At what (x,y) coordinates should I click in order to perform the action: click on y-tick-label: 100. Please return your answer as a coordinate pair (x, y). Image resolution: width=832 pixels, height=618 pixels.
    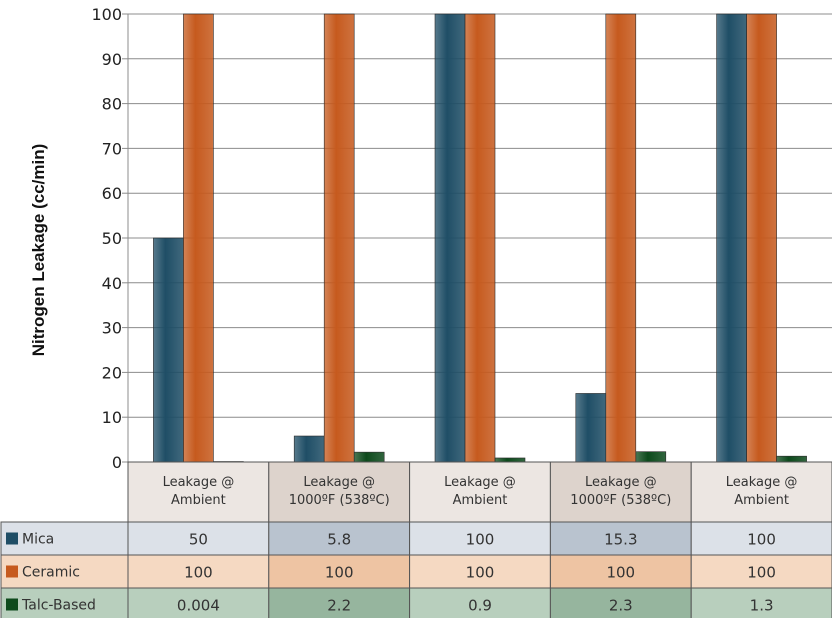
    Looking at the image, I should click on (106, 14).